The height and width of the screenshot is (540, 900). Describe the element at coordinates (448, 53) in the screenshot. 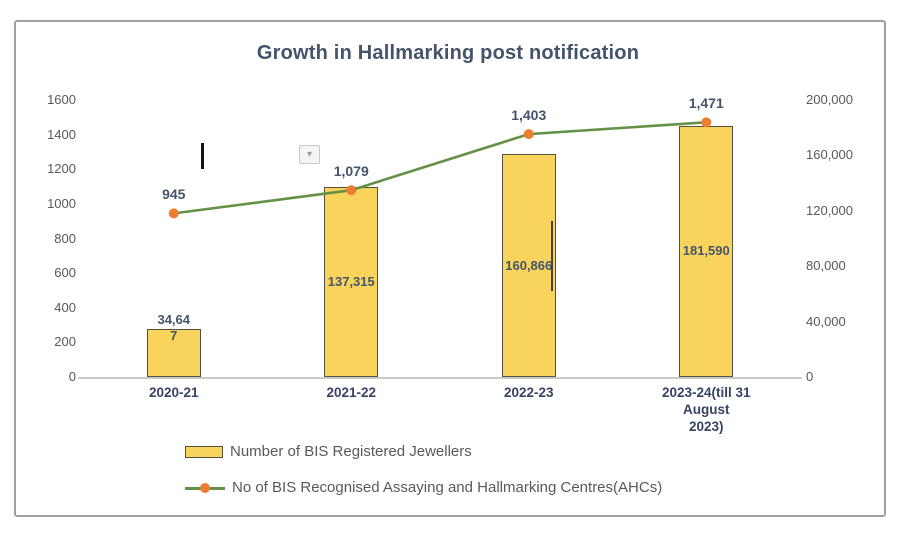

I see `chart-title: Growth in Hallmarking post notification` at that location.